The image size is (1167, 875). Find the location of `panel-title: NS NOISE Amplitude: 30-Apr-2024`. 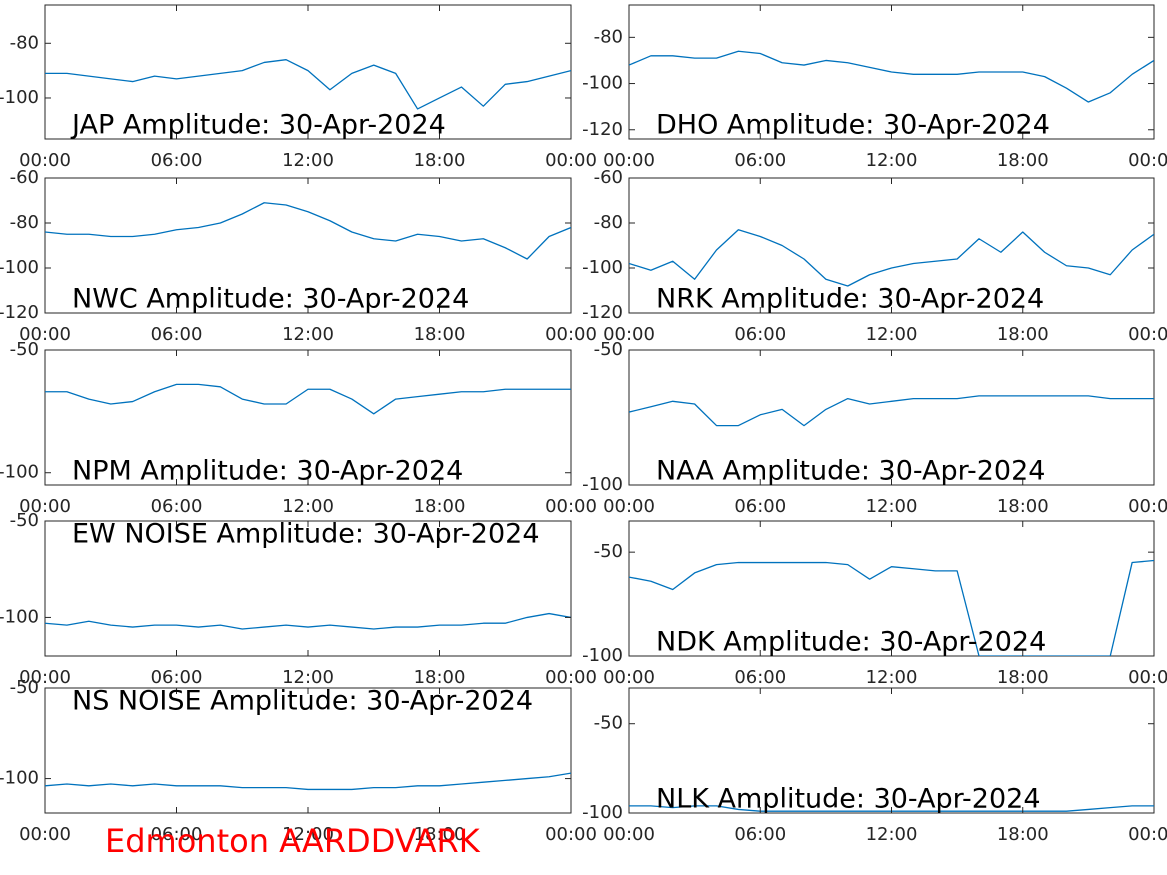

panel-title: NS NOISE Amplitude: 30-Apr-2024 is located at coordinates (302, 701).